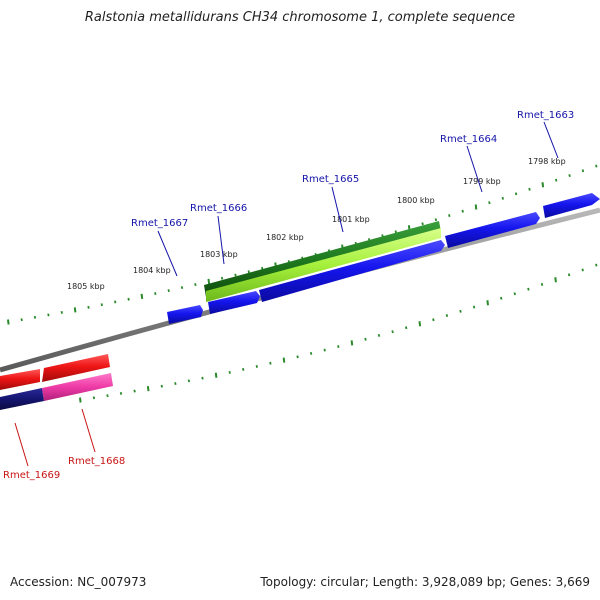 The height and width of the screenshot is (600, 600). Describe the element at coordinates (31, 475) in the screenshot. I see `gene-label-rmet-1669: Rmet_1669` at that location.